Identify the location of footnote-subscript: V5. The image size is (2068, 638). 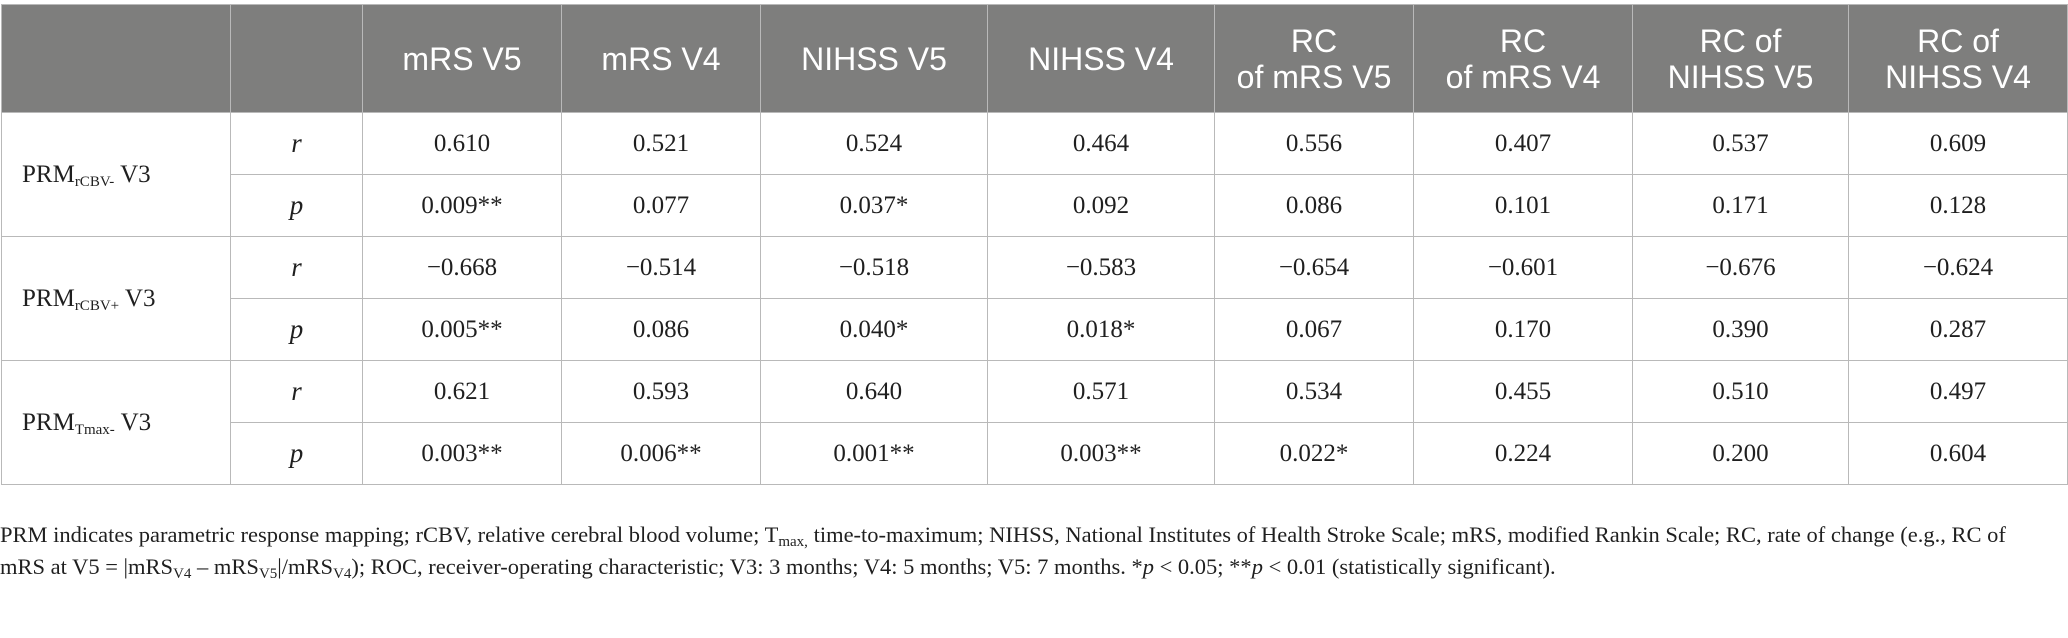
(268, 574).